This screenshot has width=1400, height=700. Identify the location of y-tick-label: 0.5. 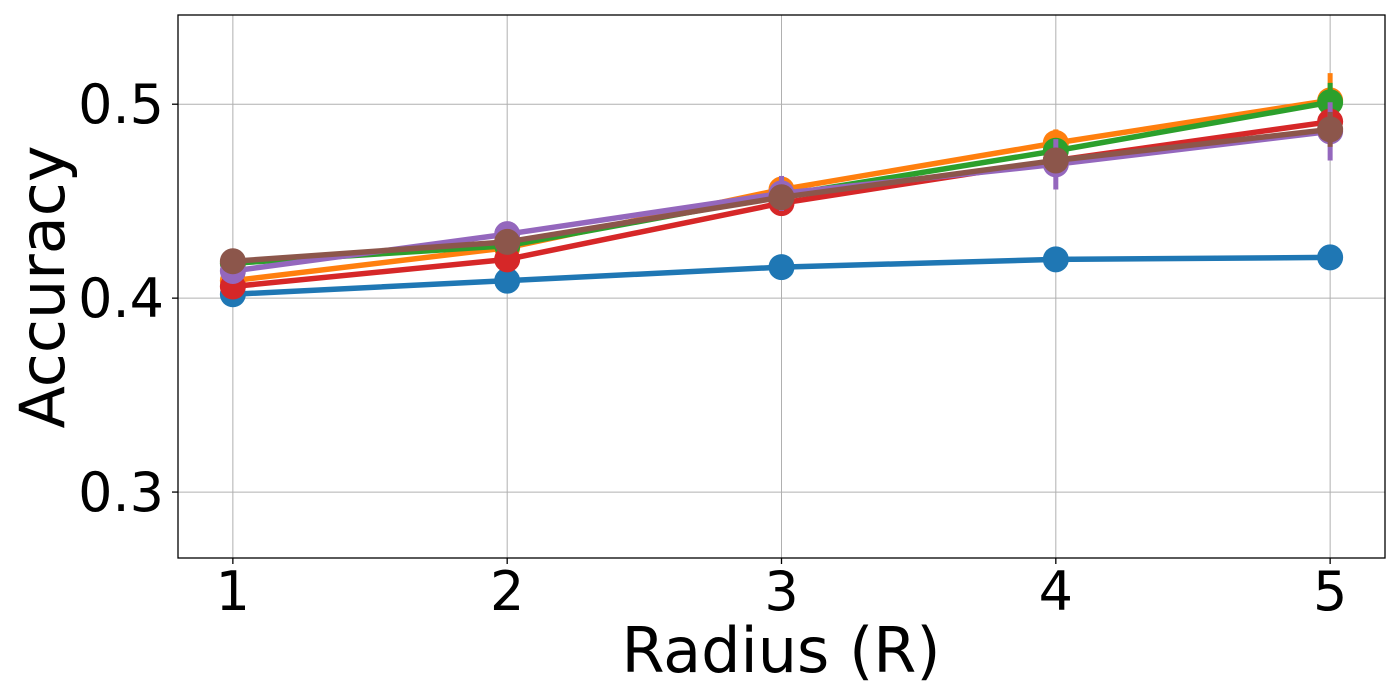
(121, 104).